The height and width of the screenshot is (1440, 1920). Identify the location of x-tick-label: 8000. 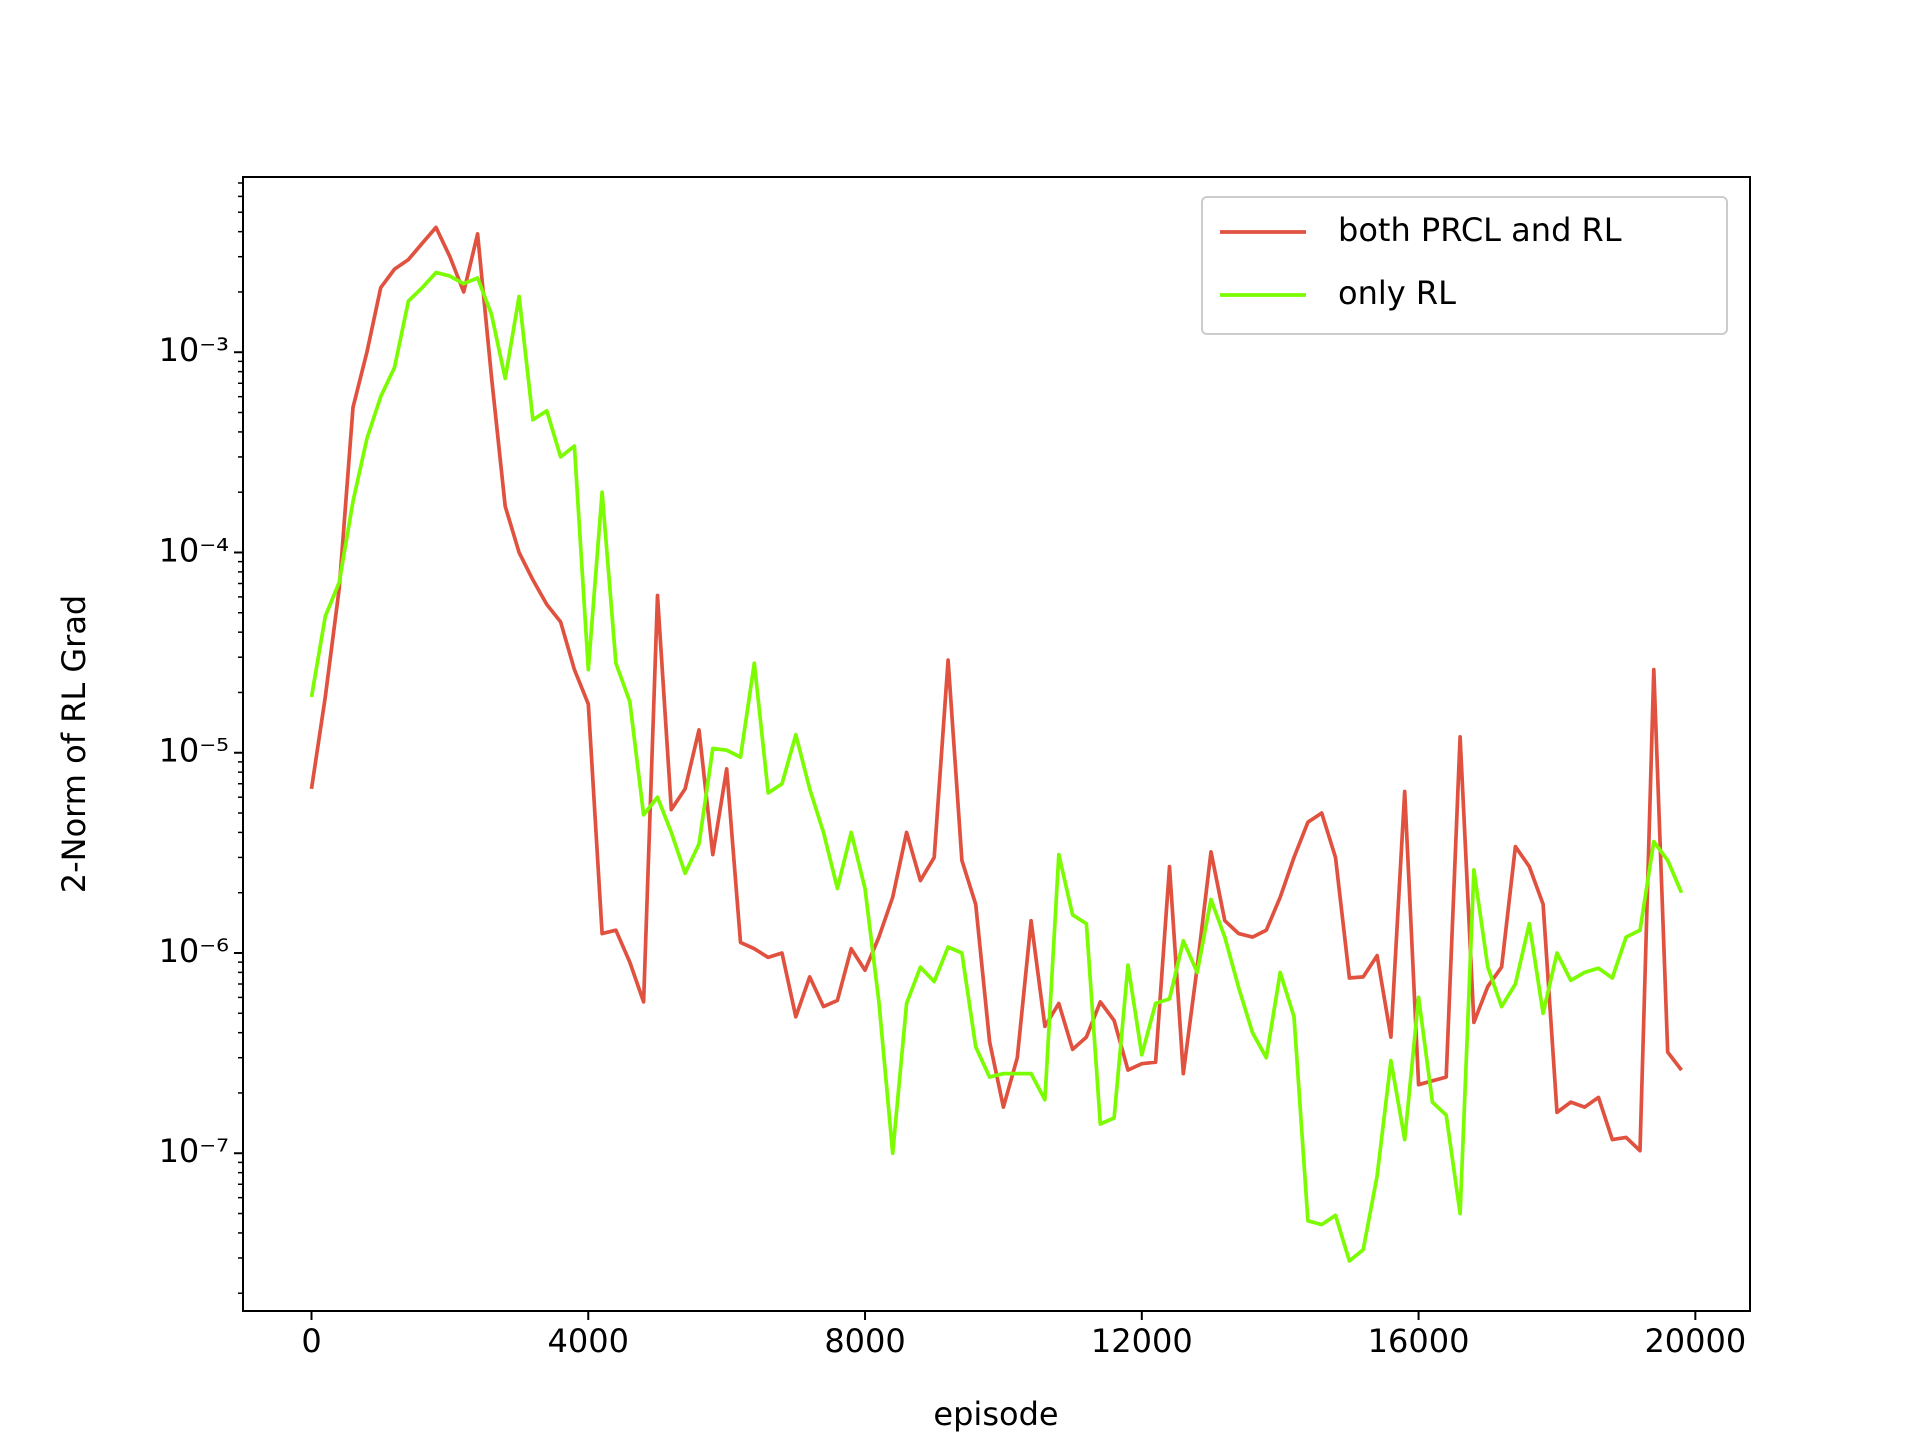
(864, 1341).